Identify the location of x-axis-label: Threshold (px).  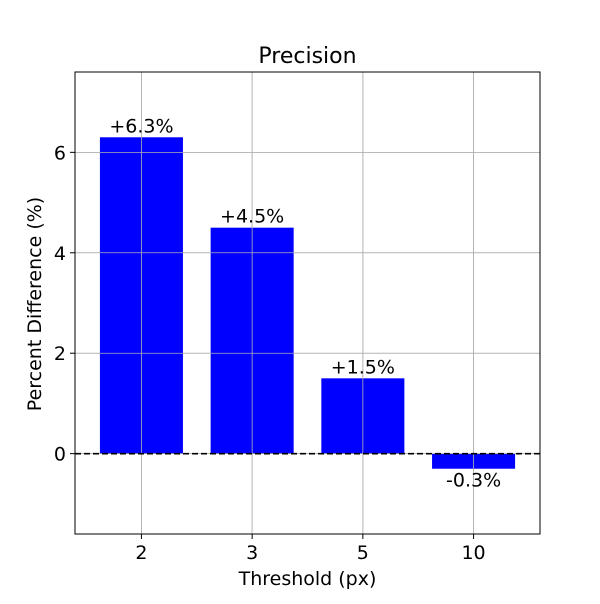
(307, 579).